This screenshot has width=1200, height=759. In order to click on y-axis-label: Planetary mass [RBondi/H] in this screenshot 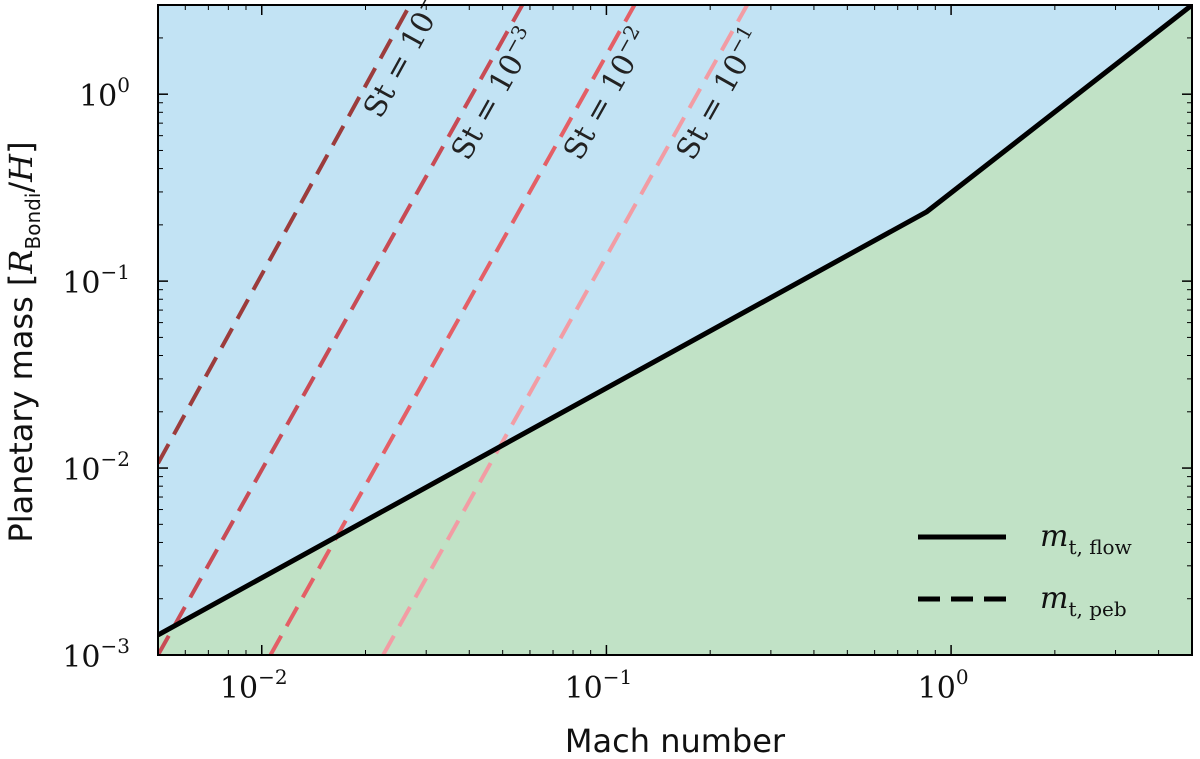, I will do `click(23, 341)`.